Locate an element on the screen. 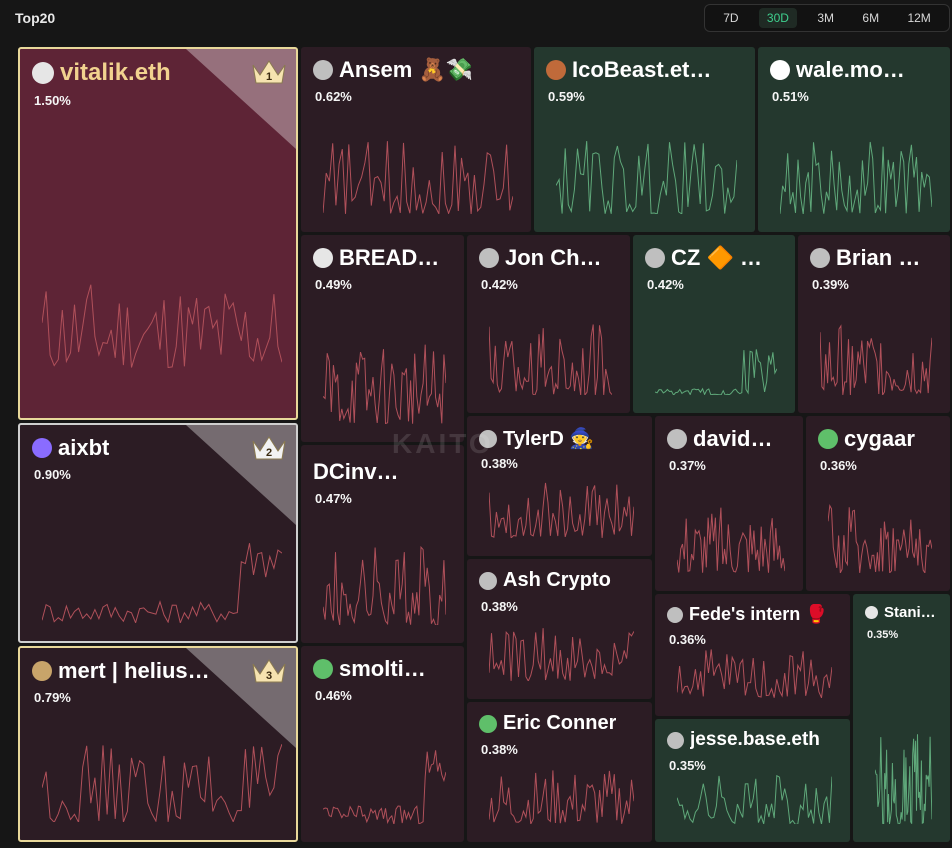 This screenshot has width=952, height=848. treemap-tile: Eric Conner 0.38% is located at coordinates (559, 772).